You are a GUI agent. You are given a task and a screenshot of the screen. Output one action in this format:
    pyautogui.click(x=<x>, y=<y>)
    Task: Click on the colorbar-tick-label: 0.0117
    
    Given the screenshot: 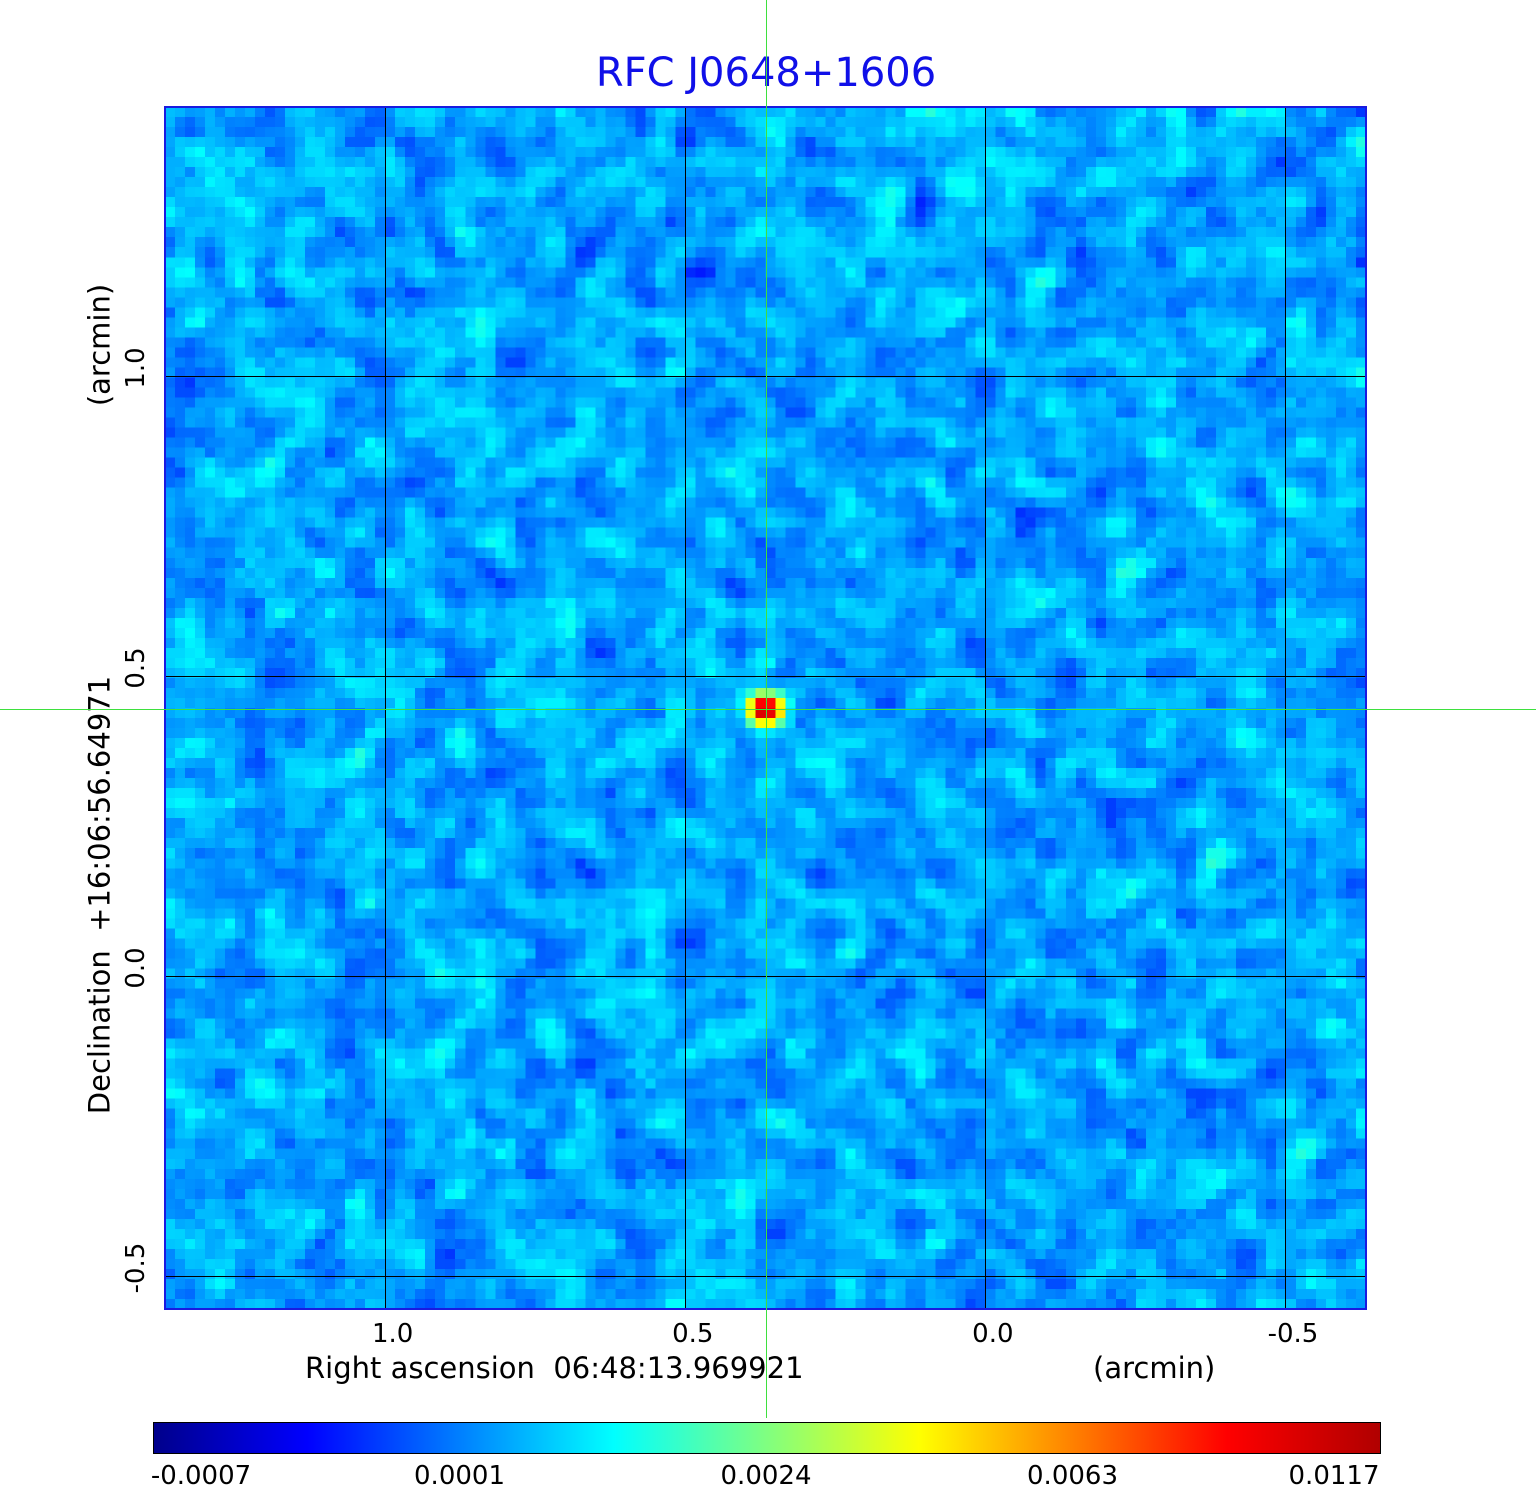 What is the action you would take?
    pyautogui.click(x=1334, y=1476)
    